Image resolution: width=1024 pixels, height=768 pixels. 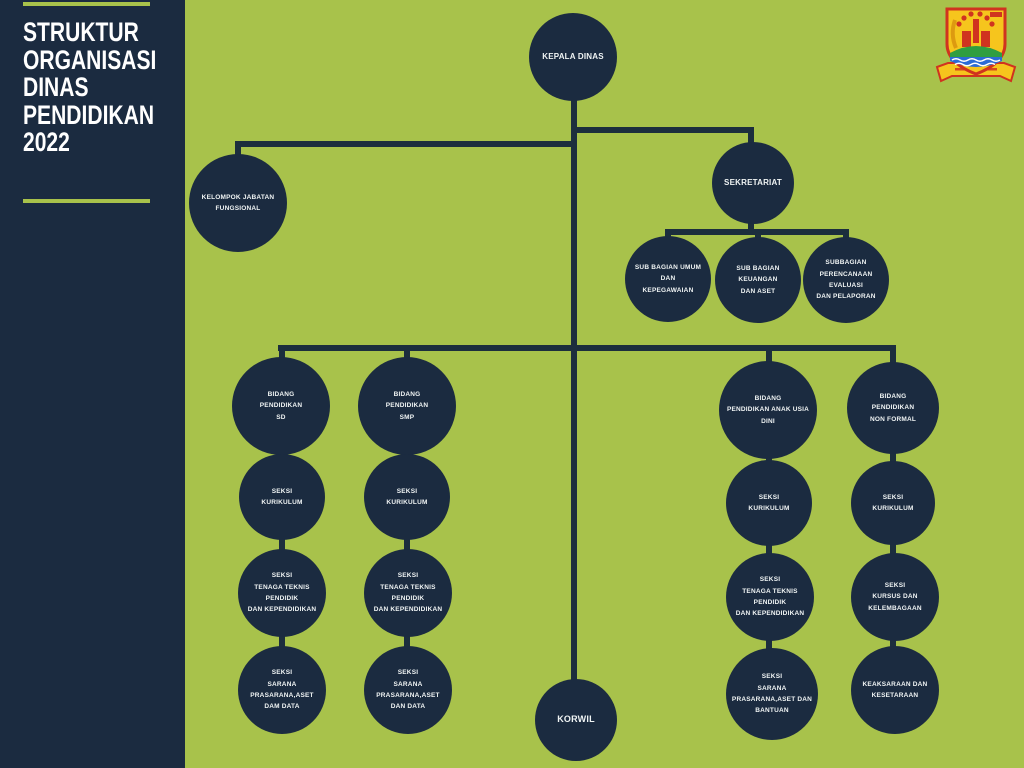 I want to click on crest-icon, so click(x=976, y=45).